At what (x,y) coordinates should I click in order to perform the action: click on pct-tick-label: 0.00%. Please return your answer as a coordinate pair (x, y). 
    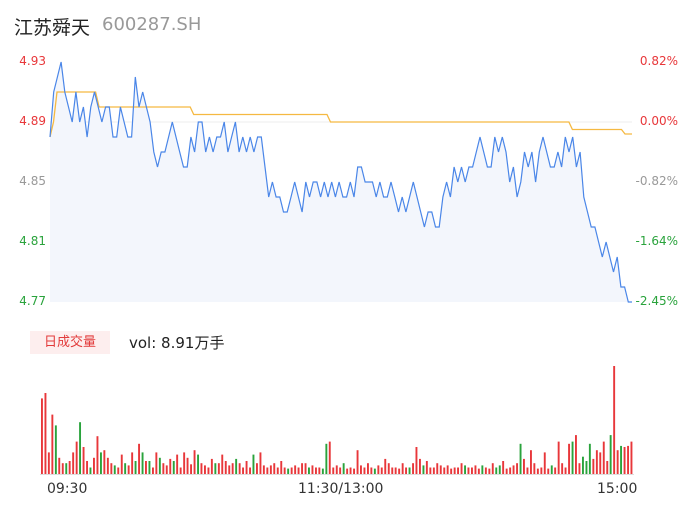
    Looking at the image, I should click on (658, 121).